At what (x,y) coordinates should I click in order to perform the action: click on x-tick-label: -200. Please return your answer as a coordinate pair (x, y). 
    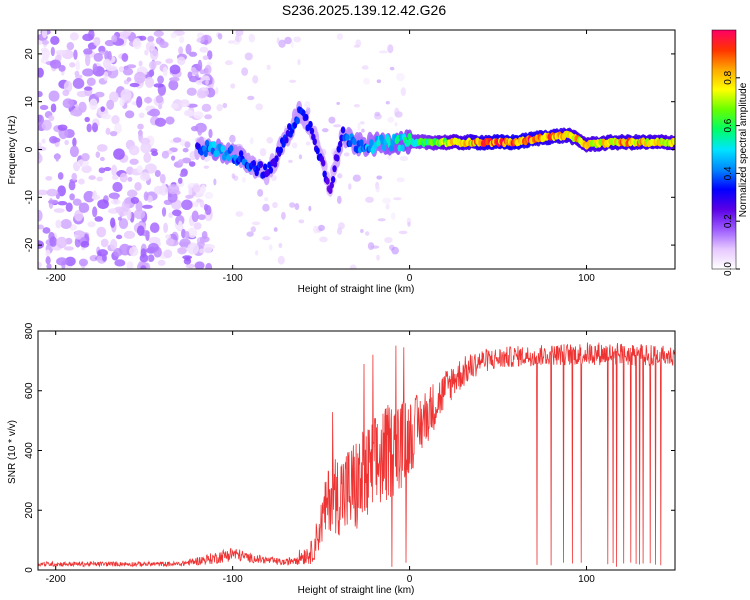
    Looking at the image, I should click on (56, 278).